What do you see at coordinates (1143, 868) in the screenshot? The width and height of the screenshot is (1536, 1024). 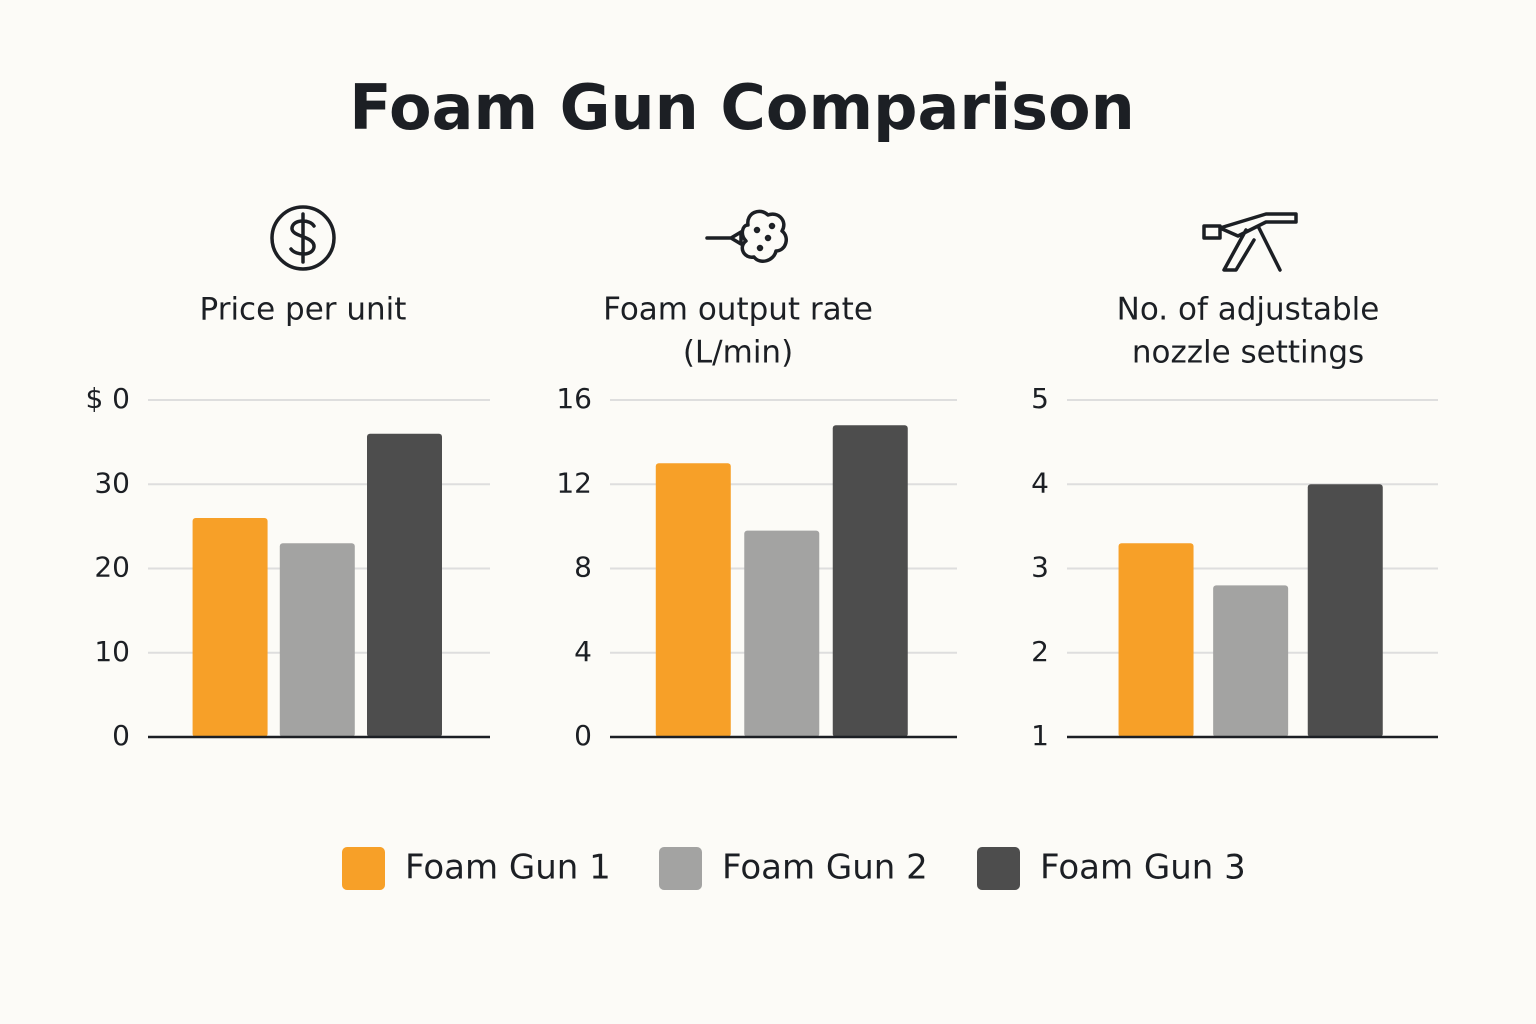 I see `legend-label: Foam Gun 3` at bounding box center [1143, 868].